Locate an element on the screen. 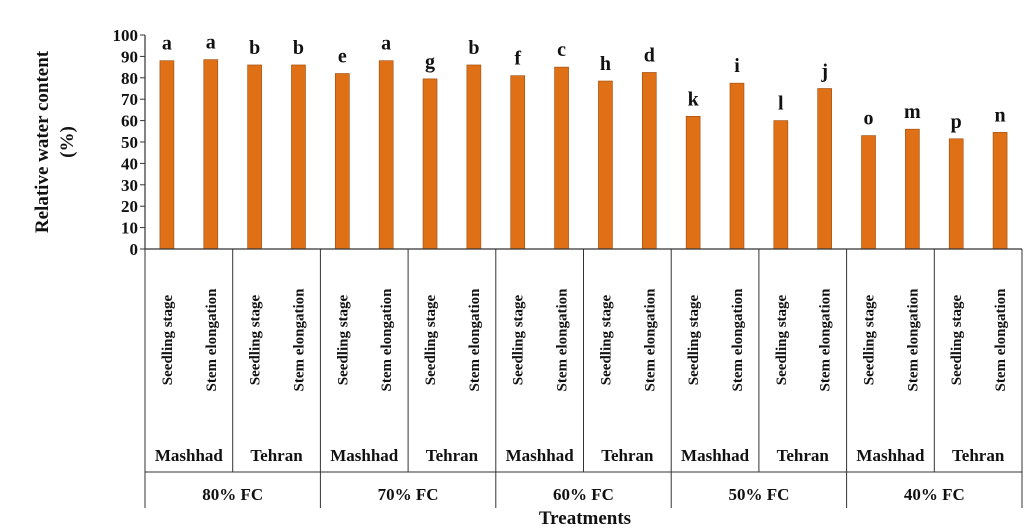 The width and height of the screenshot is (1029, 528). y-tick-label: 60 is located at coordinates (129, 121).